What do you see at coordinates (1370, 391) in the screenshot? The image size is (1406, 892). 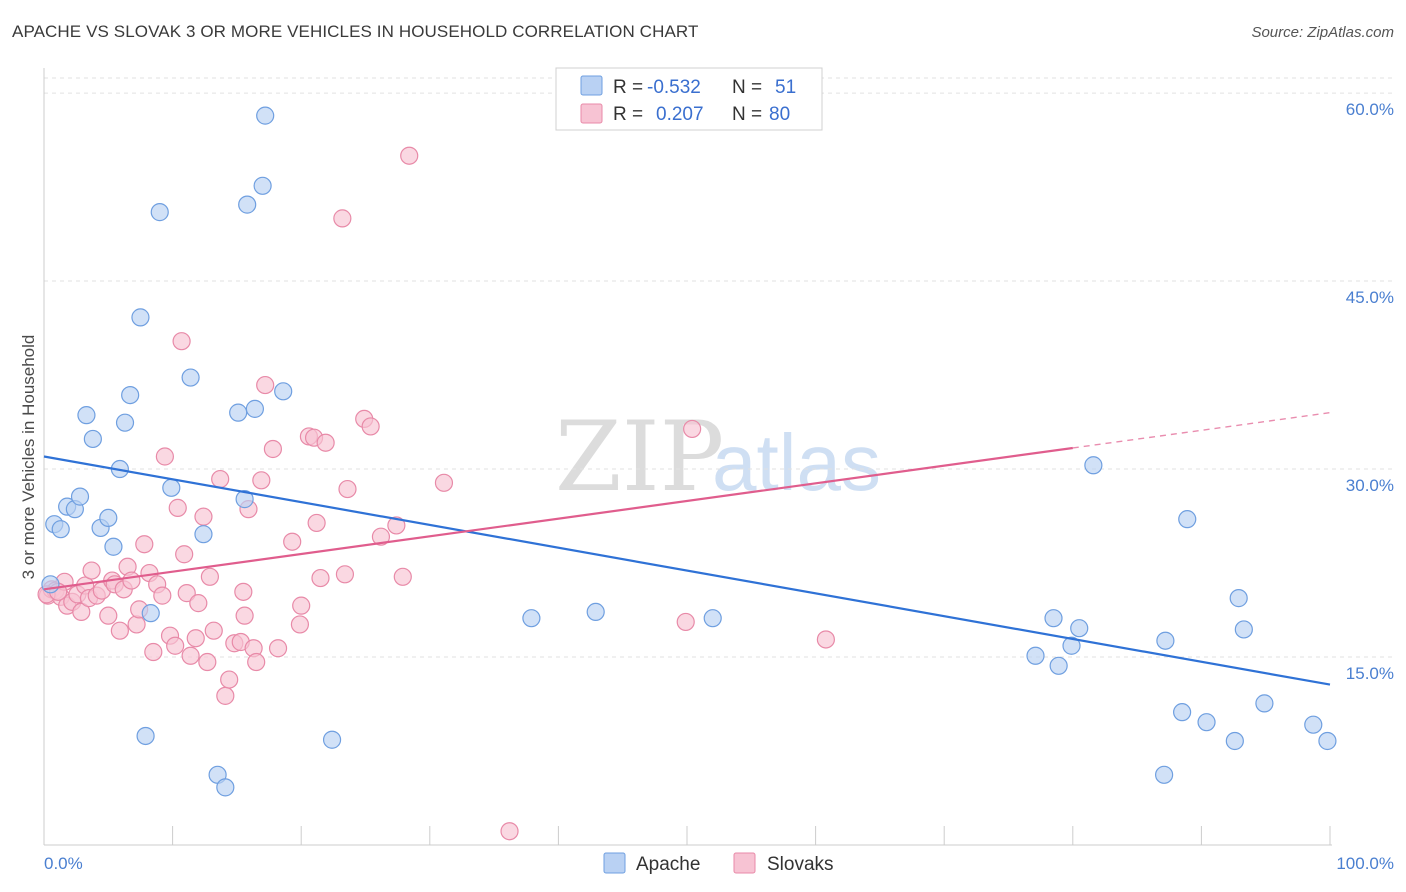 I see `y-tick-labels: 15.0% 30.0% 45.0% 60.0%` at bounding box center [1370, 391].